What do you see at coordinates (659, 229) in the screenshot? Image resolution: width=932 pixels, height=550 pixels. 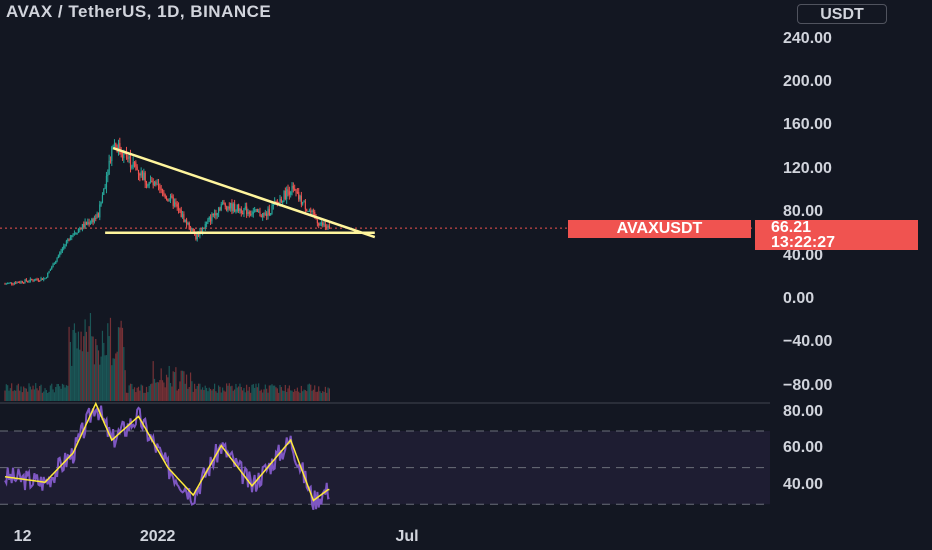 I see `symbol-label: AVAXUSDT` at bounding box center [659, 229].